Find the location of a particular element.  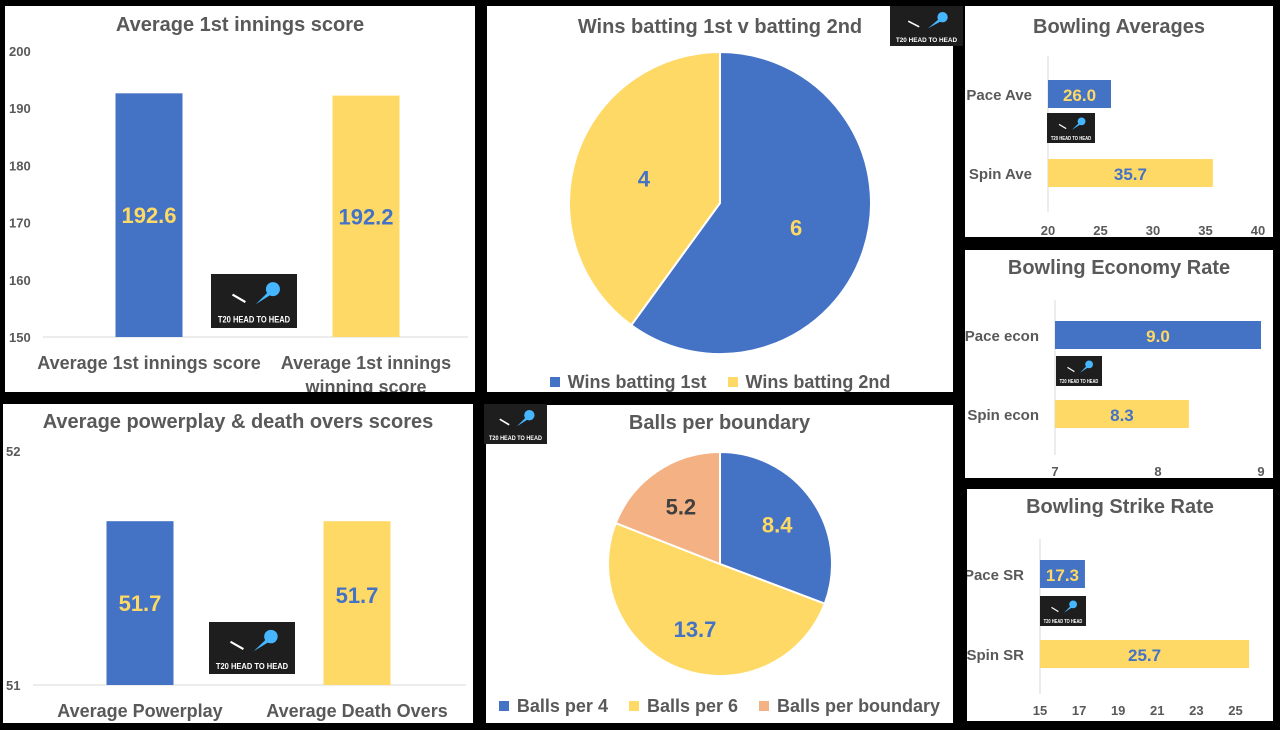

legend-item: Wins batting 1st is located at coordinates (628, 382).